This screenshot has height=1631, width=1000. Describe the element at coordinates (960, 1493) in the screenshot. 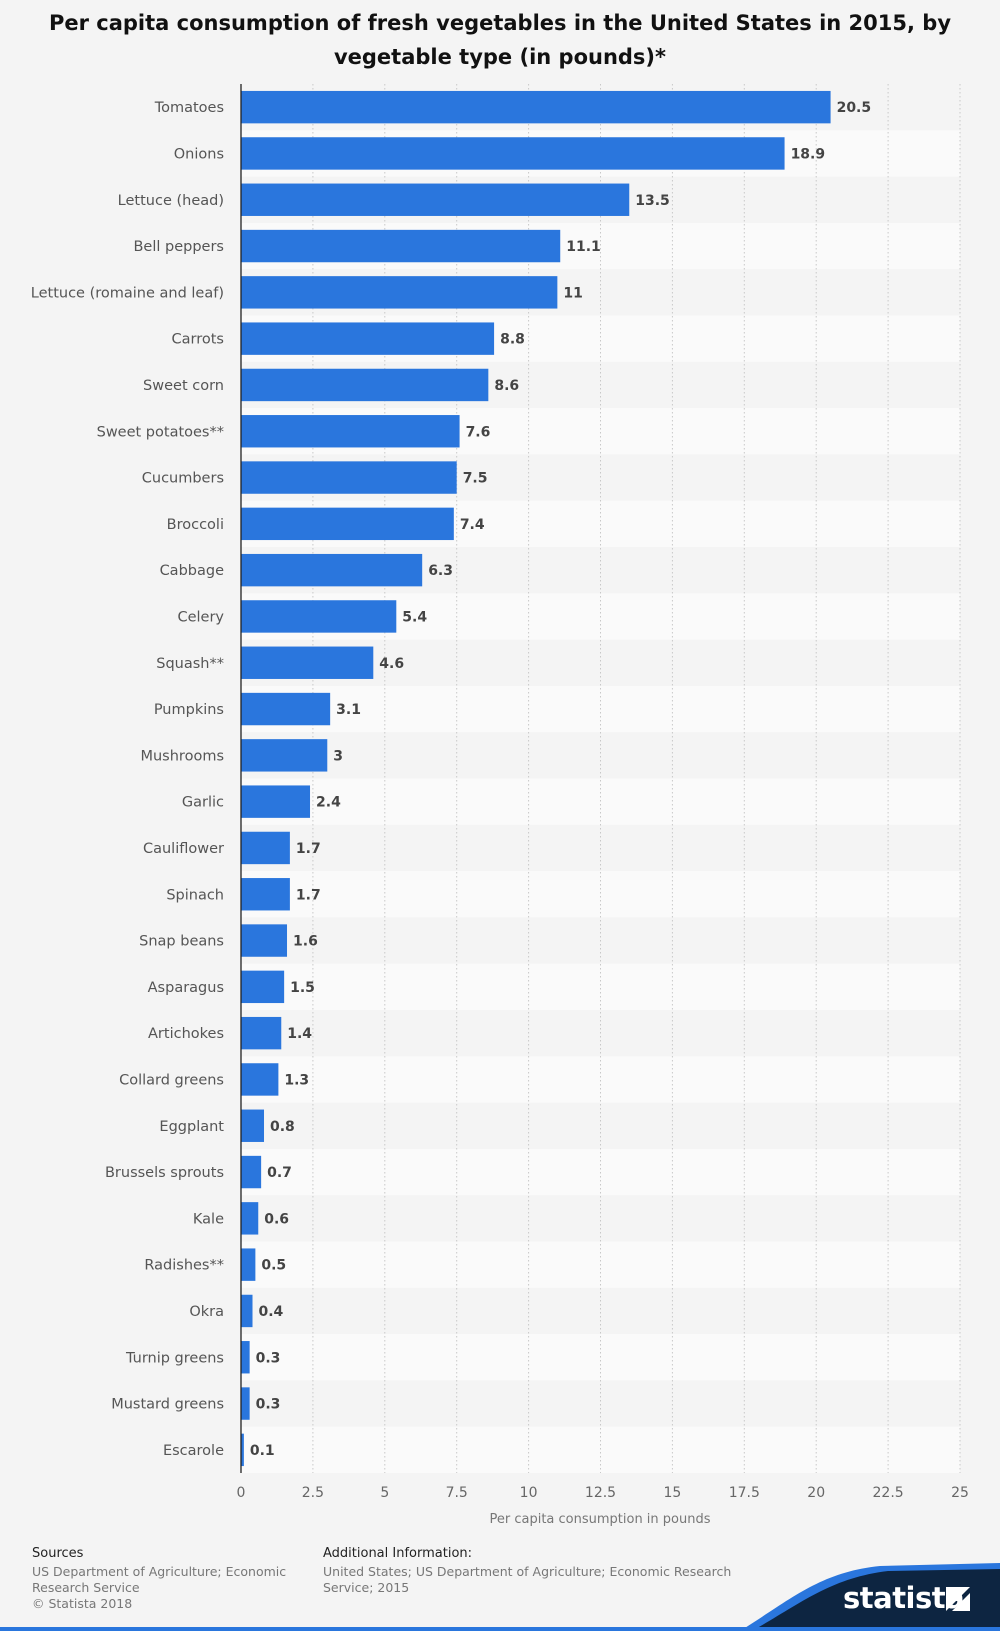

I see `x-tick-label: 25` at that location.